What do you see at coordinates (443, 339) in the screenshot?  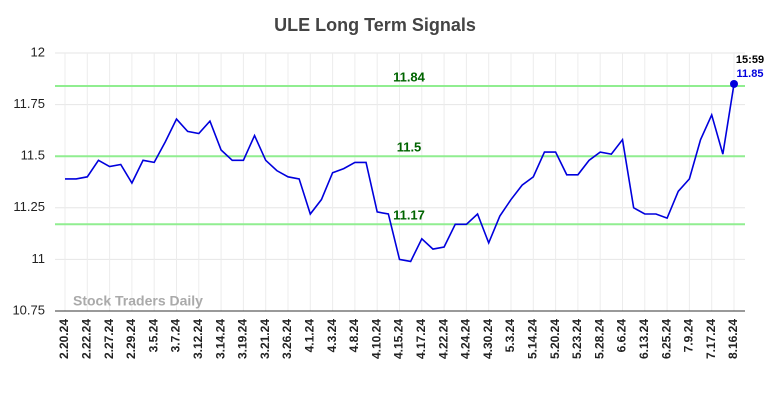 I see `x-tick-label: 4.22.24` at bounding box center [443, 339].